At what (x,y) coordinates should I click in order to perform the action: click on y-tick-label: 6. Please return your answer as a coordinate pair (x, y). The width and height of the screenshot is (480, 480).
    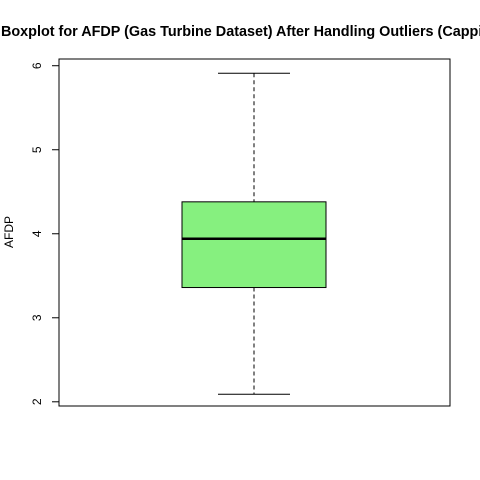
    Looking at the image, I should click on (37, 65).